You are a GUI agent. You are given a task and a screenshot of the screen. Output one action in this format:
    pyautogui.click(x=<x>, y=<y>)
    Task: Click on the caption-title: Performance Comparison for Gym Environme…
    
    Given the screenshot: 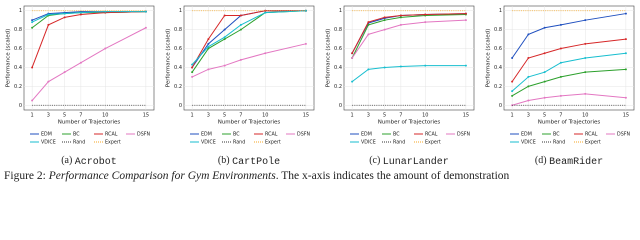 What is the action you would take?
    pyautogui.click(x=162, y=176)
    